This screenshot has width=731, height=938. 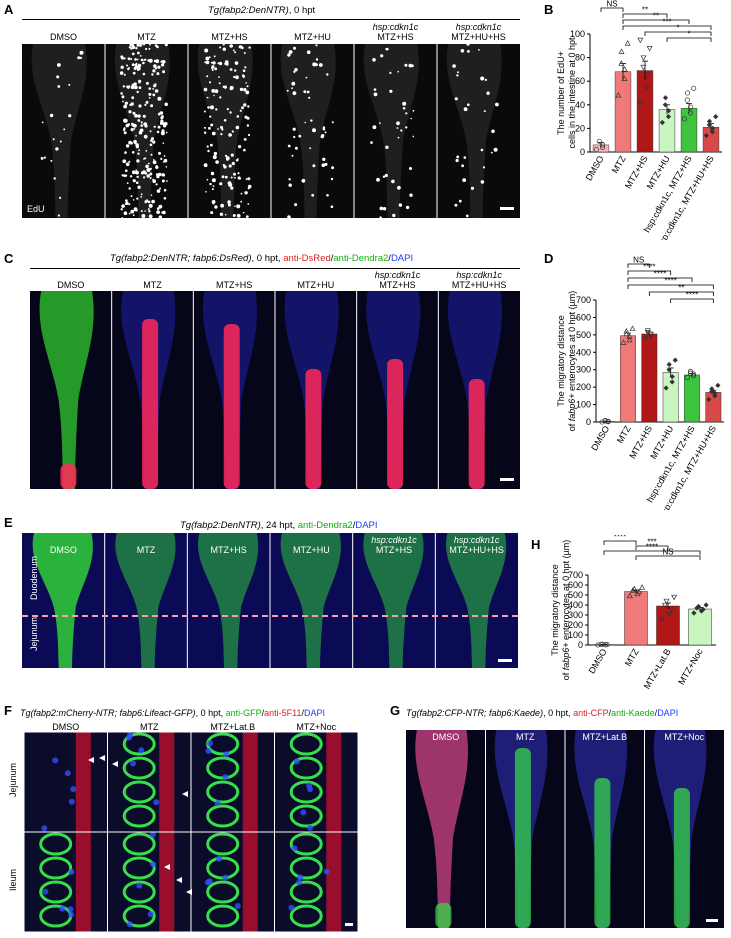 I want to click on panel-c-title-dsred: anti-DsRed, so click(x=307, y=258).